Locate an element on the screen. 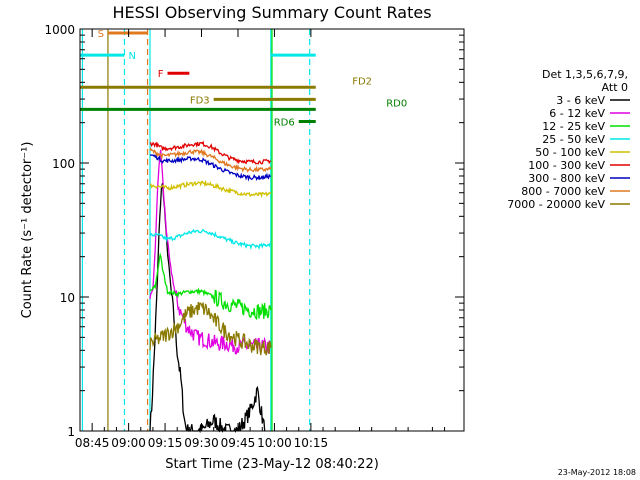 This screenshot has height=480, width=640. legend-header: Att 0 is located at coordinates (615, 87).